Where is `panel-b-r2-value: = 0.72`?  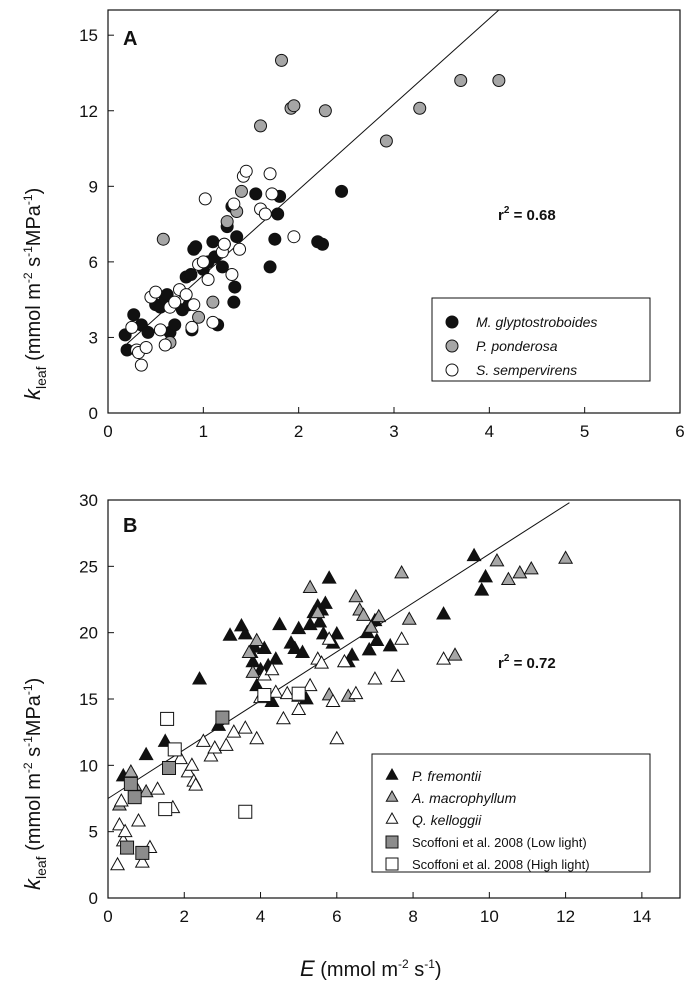 panel-b-r2-value: = 0.72 is located at coordinates (532, 663).